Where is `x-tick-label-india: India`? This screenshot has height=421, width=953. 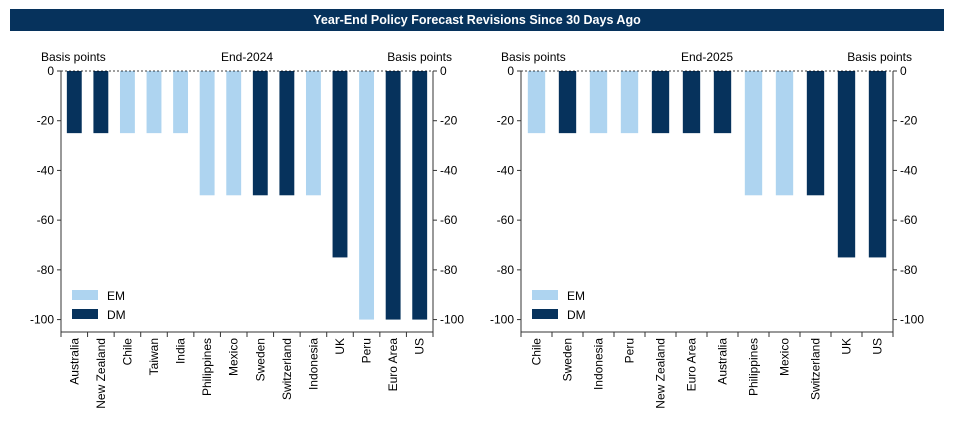
x-tick-label-india: India is located at coordinates (181, 351).